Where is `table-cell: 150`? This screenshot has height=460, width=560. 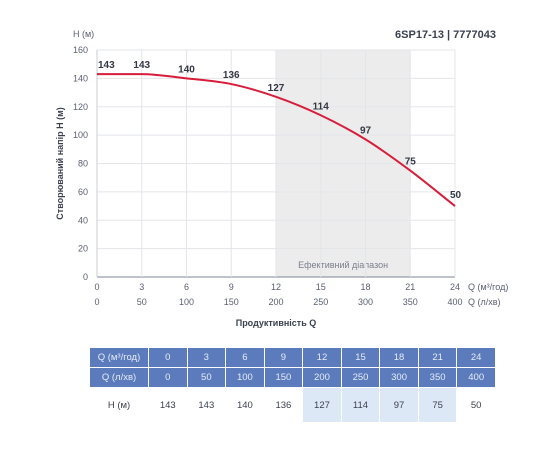 table-cell: 150 is located at coordinates (283, 377).